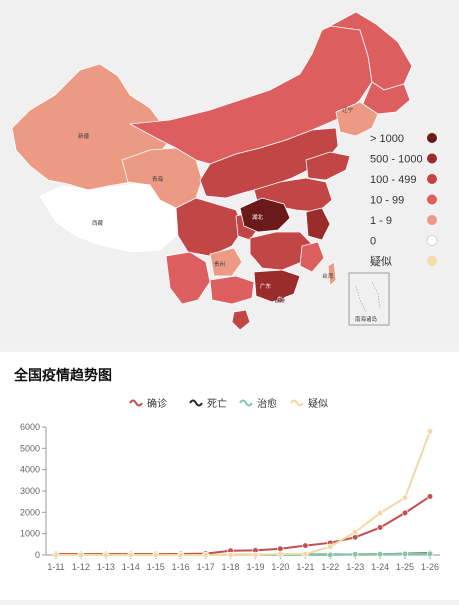 Image resolution: width=459 pixels, height=605 pixels. Describe the element at coordinates (405, 567) in the screenshot. I see `x-tick-label-14: 1-25` at that location.